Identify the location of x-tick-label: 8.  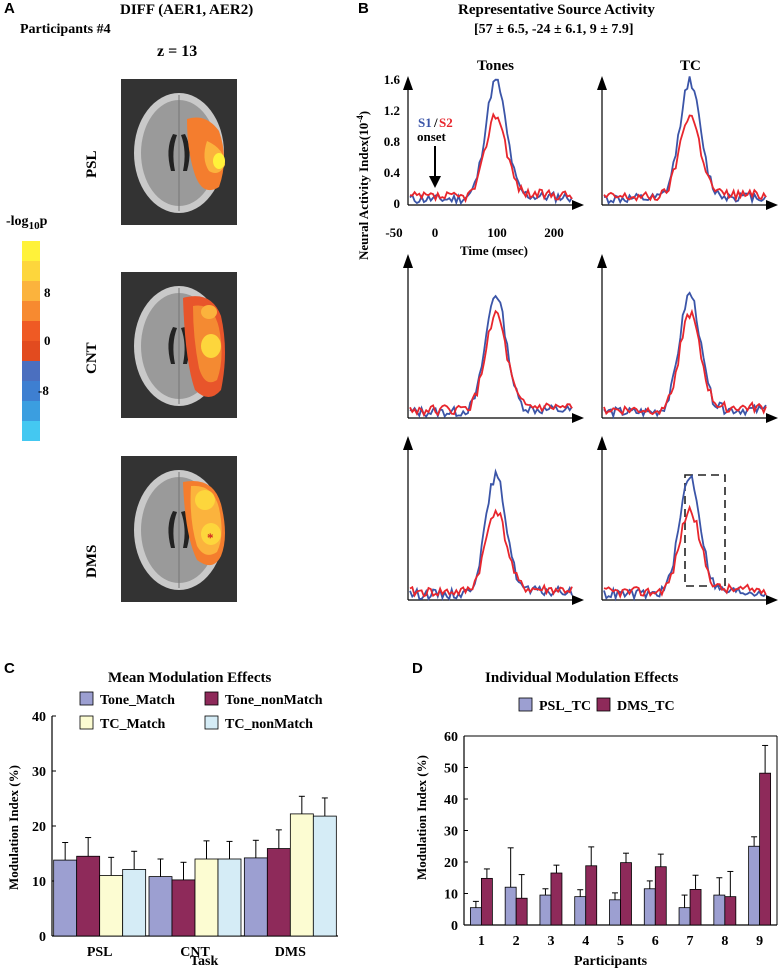
(724, 941).